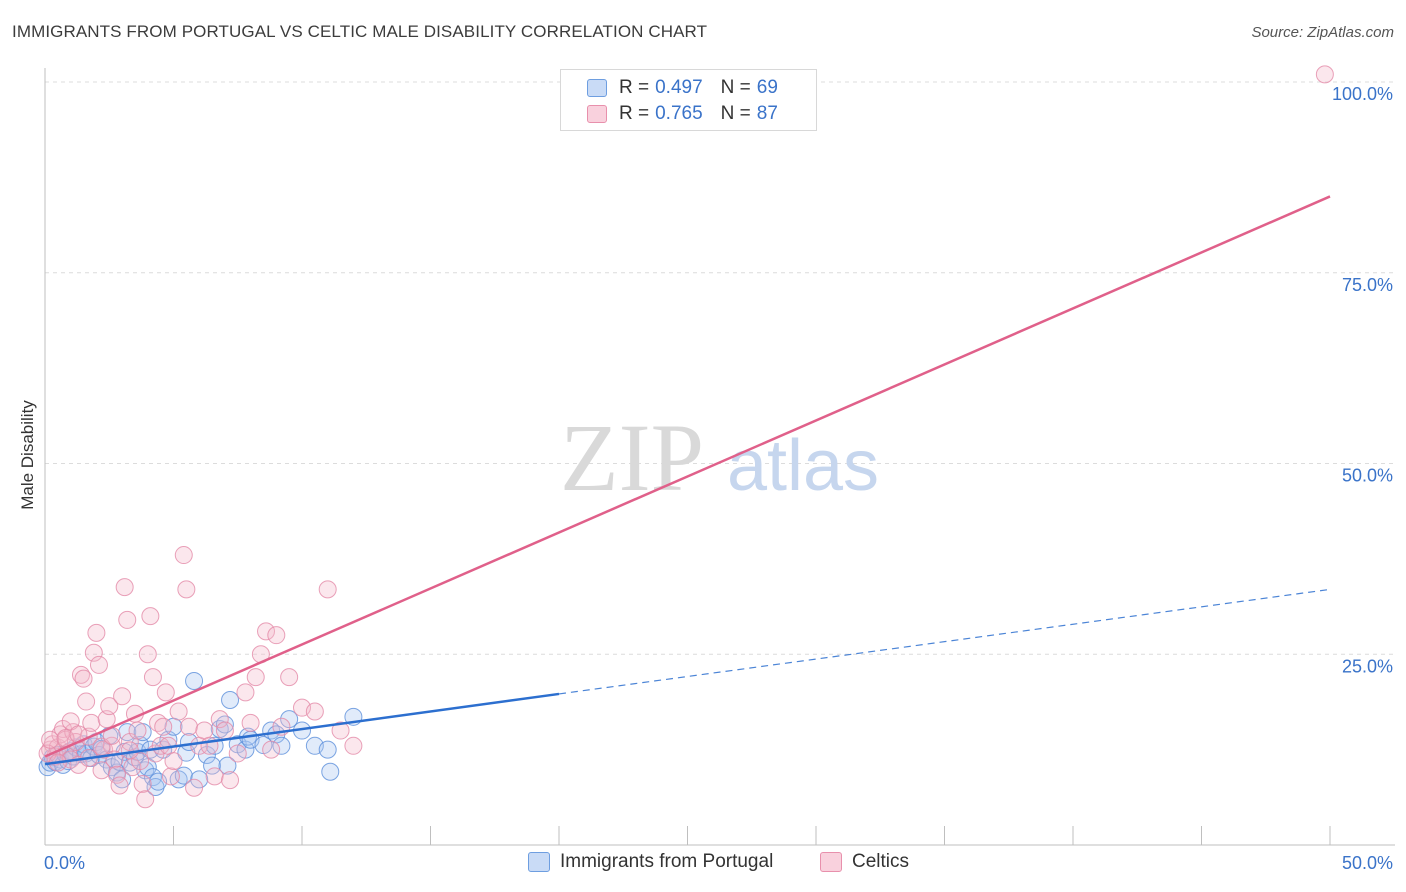 The image size is (1406, 892). I want to click on legend-n-value: 69, so click(767, 87).